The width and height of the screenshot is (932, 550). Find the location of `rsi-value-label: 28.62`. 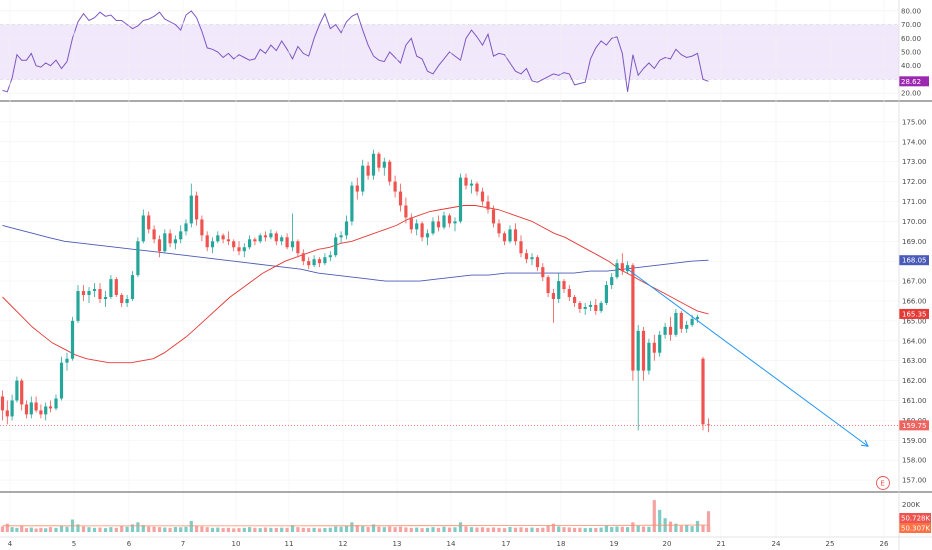

rsi-value-label: 28.62 is located at coordinates (911, 82).